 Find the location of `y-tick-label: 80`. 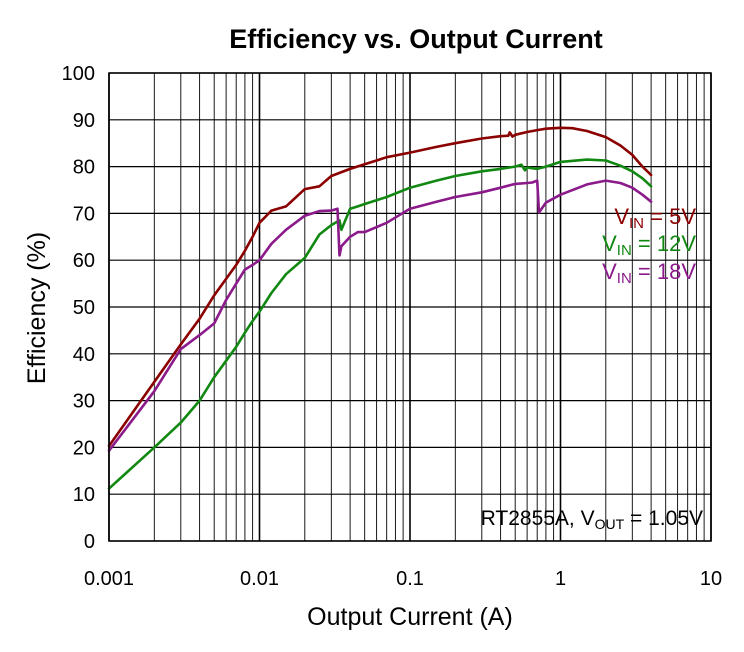

y-tick-label: 80 is located at coordinates (84, 168).